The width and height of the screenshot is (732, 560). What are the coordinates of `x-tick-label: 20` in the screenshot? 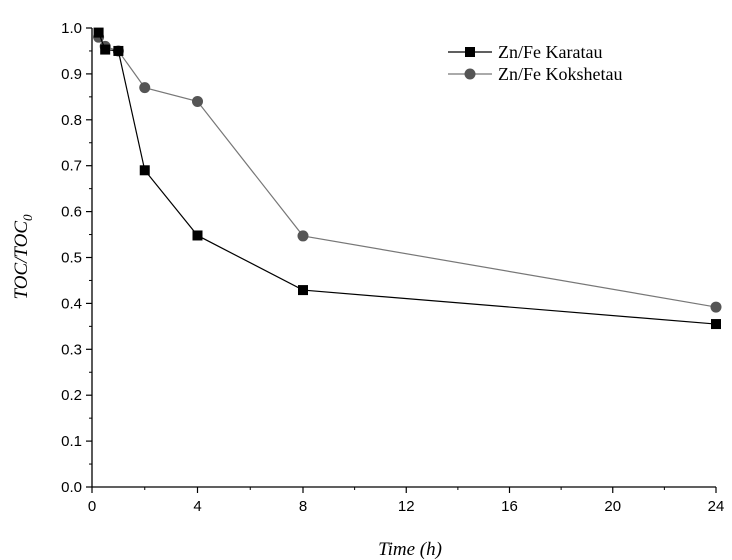 It's located at (612, 506).